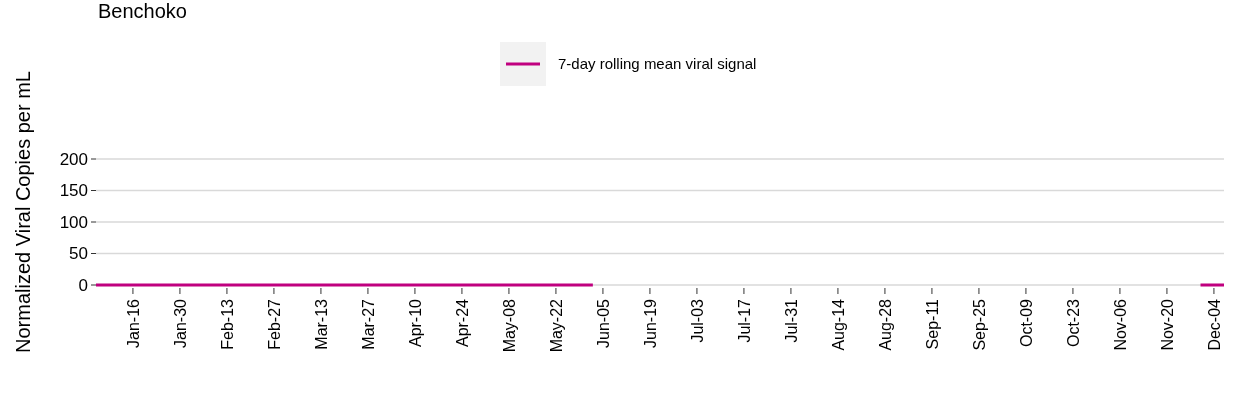  I want to click on x-tick-label: Aug-28, so click(885, 324).